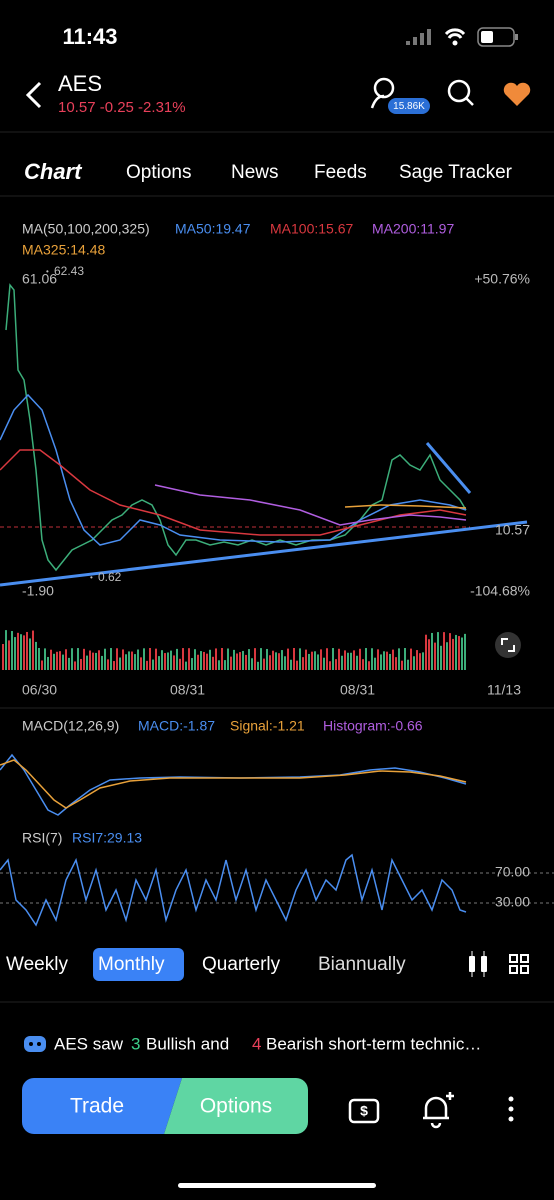  I want to click on period-option: Quarterly, so click(241, 964).